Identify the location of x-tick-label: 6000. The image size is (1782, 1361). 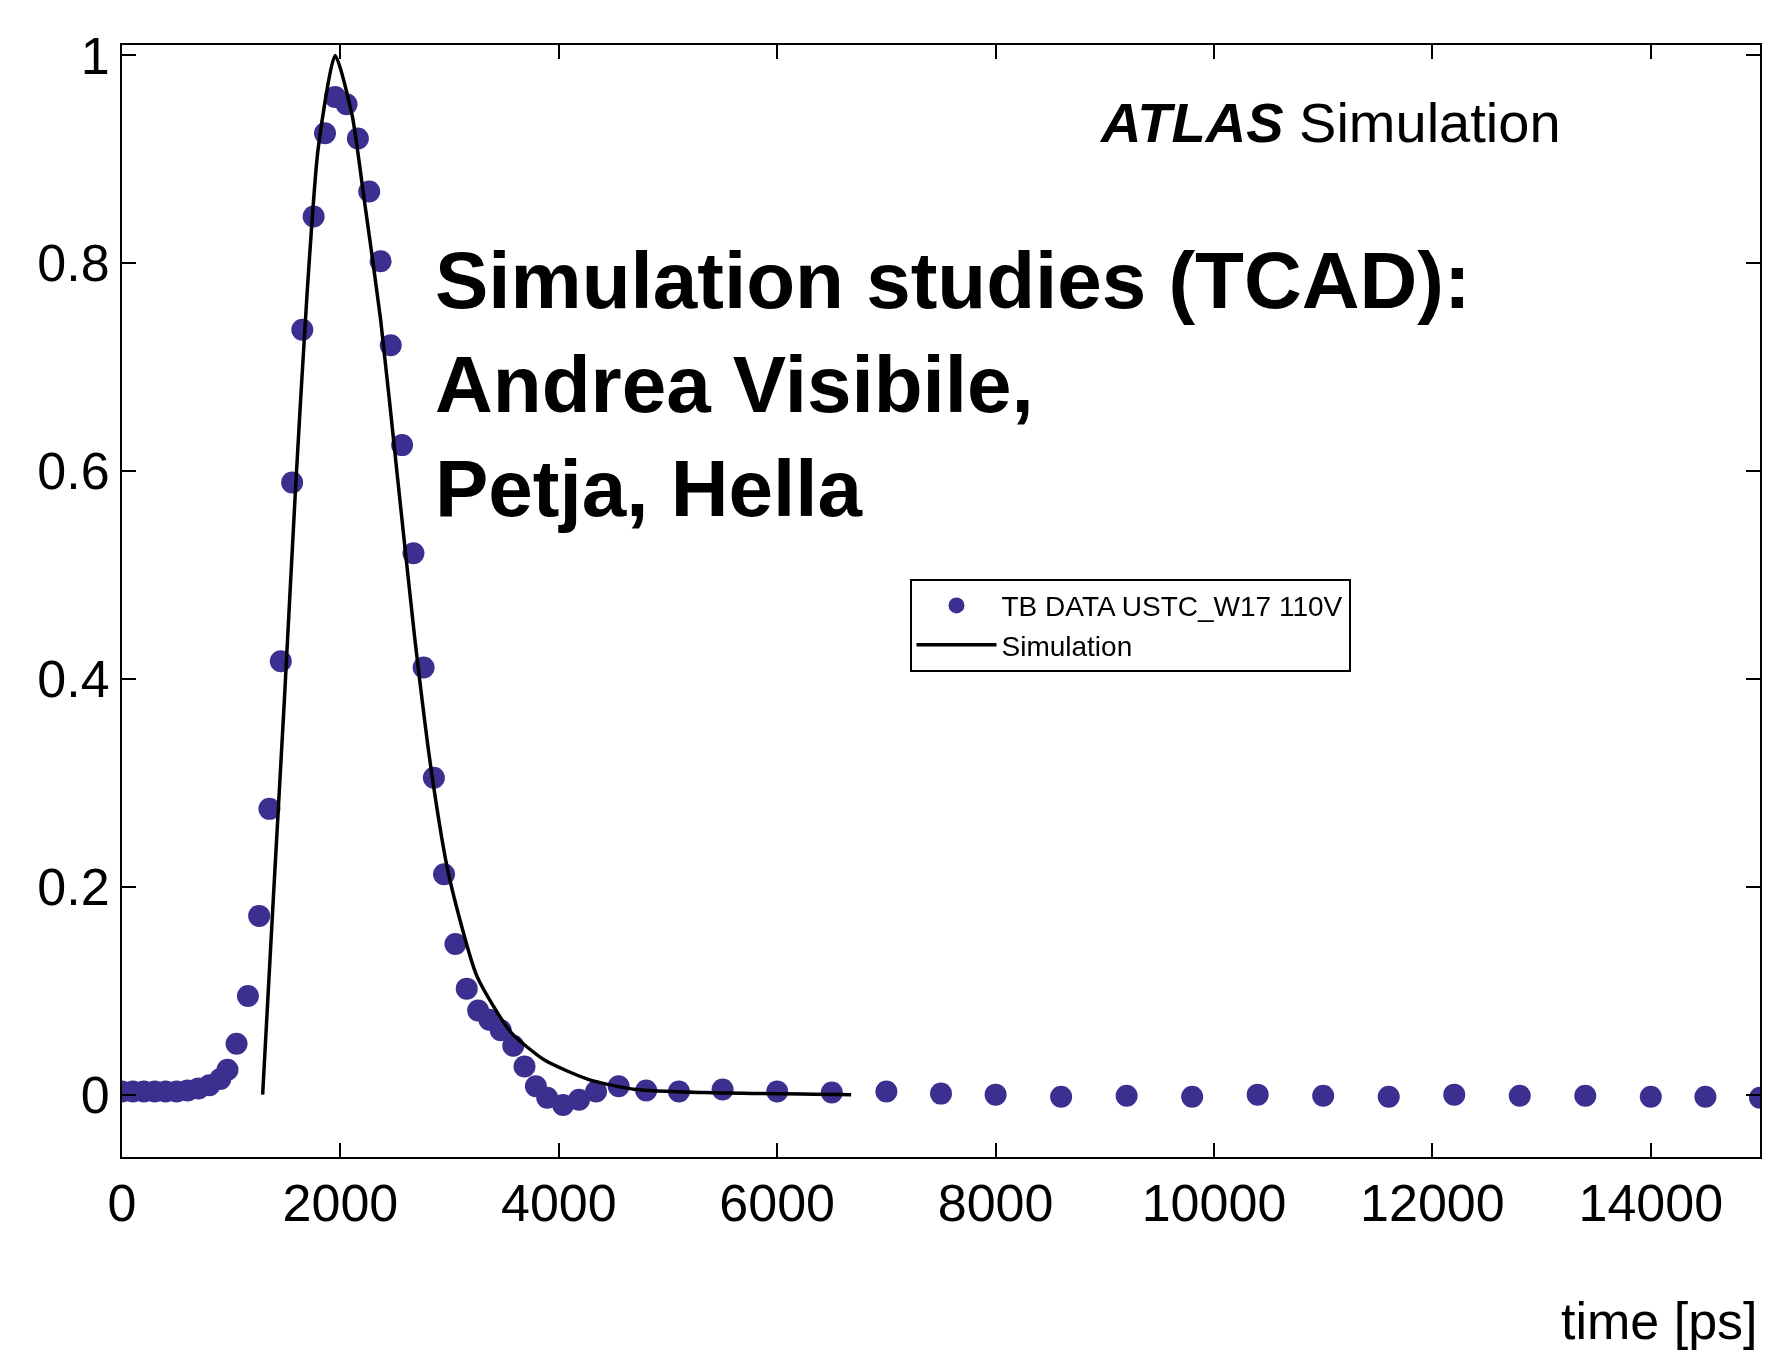
(777, 1203).